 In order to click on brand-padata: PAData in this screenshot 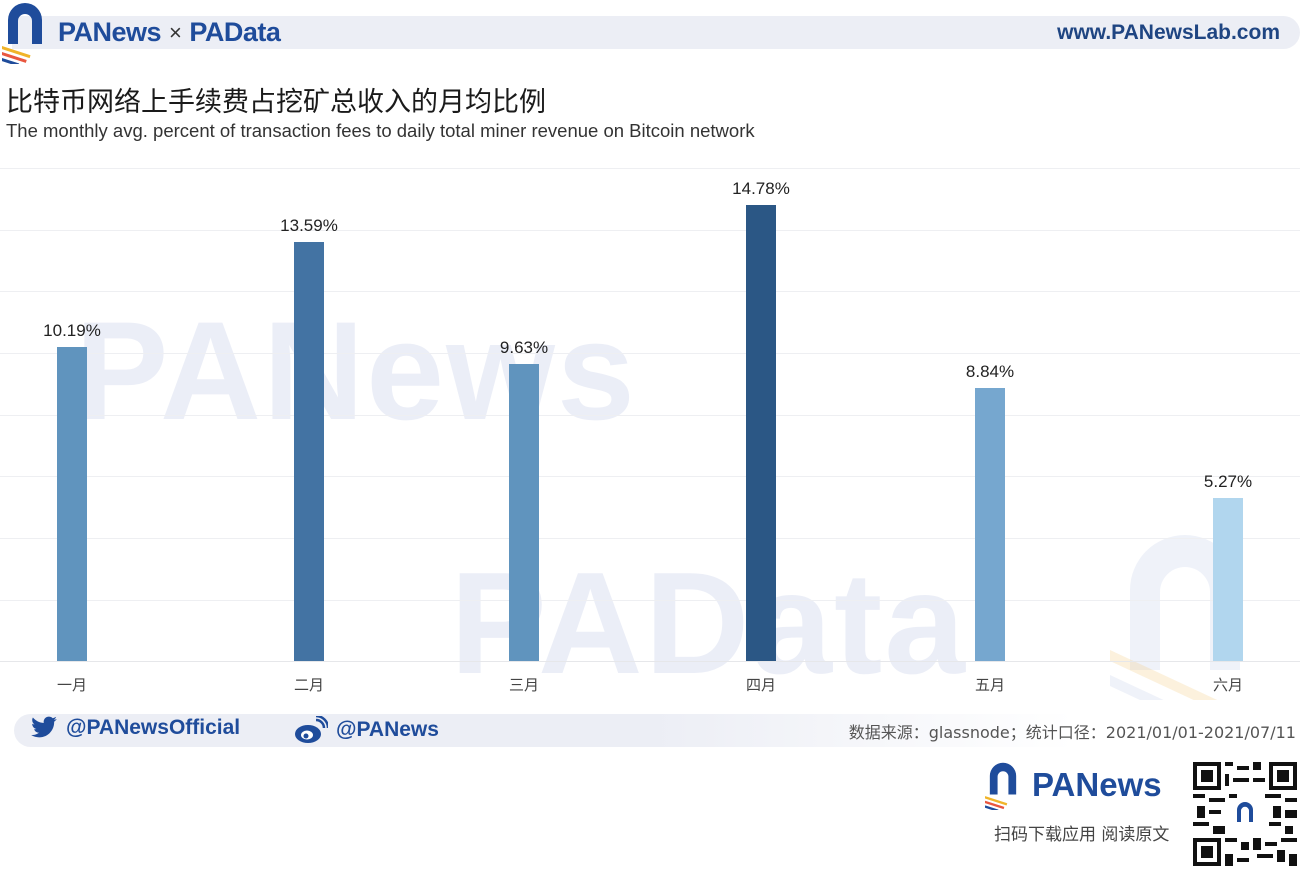, I will do `click(235, 32)`.